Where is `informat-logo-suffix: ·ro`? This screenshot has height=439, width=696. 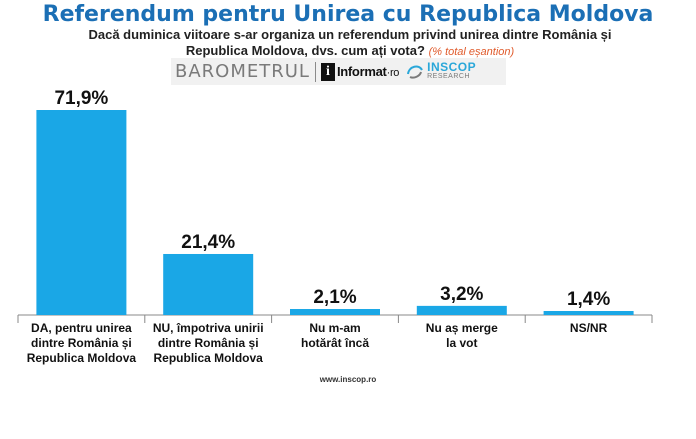 informat-logo-suffix: ·ro is located at coordinates (393, 73).